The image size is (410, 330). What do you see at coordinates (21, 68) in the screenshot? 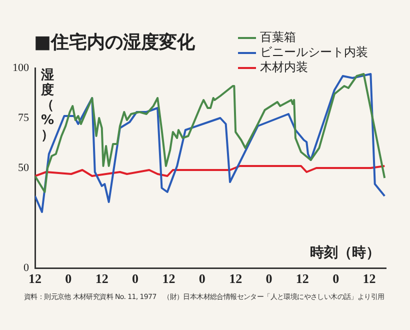
I see `y-tick-label: 100` at bounding box center [21, 68].